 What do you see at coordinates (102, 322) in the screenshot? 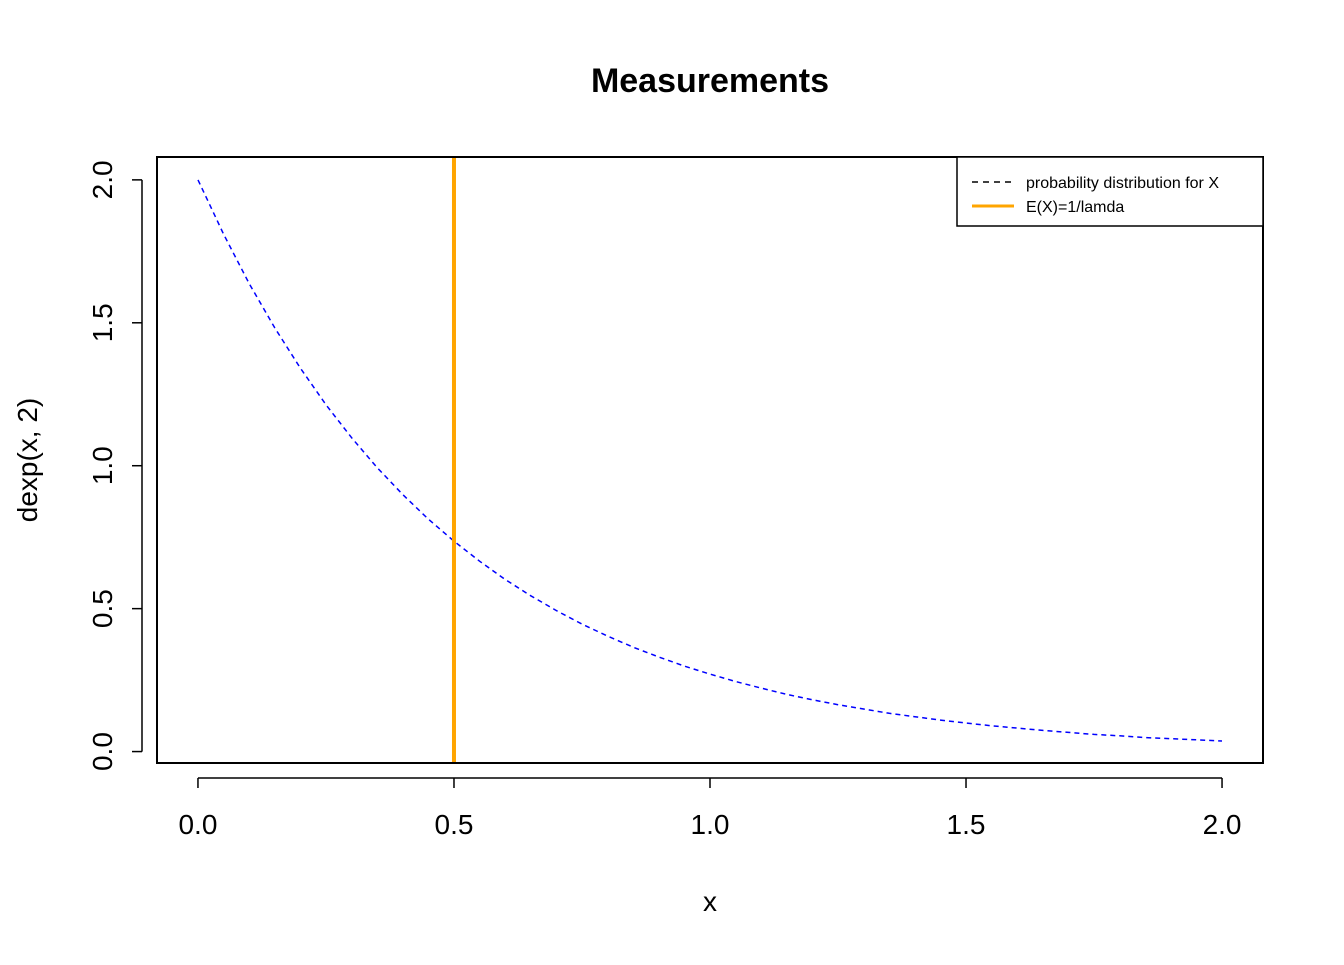
I see `y-tick-label: 1.5` at bounding box center [102, 322].